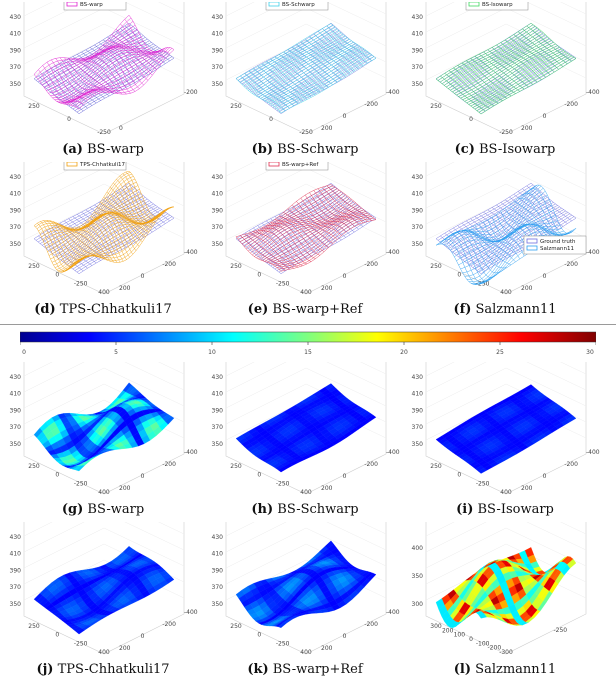  Describe the element at coordinates (305, 509) in the screenshot. I see `subfigure-caption: (h) BS-Schwarp` at that location.